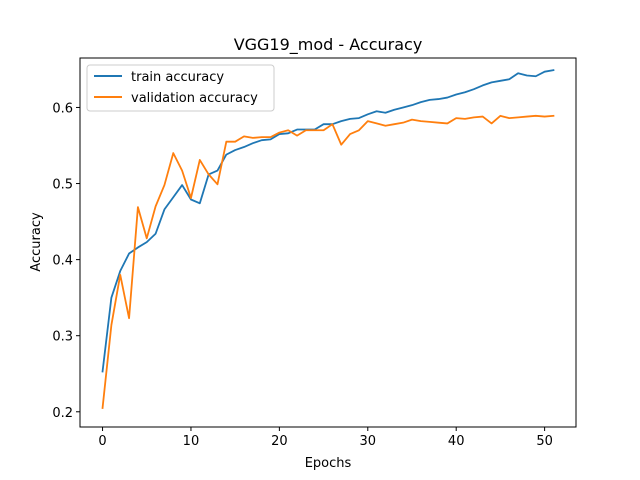 The width and height of the screenshot is (640, 480). I want to click on y-axis-ticks: 0.2 0.3 0.4 0.5 0.6, so click(66, 261).